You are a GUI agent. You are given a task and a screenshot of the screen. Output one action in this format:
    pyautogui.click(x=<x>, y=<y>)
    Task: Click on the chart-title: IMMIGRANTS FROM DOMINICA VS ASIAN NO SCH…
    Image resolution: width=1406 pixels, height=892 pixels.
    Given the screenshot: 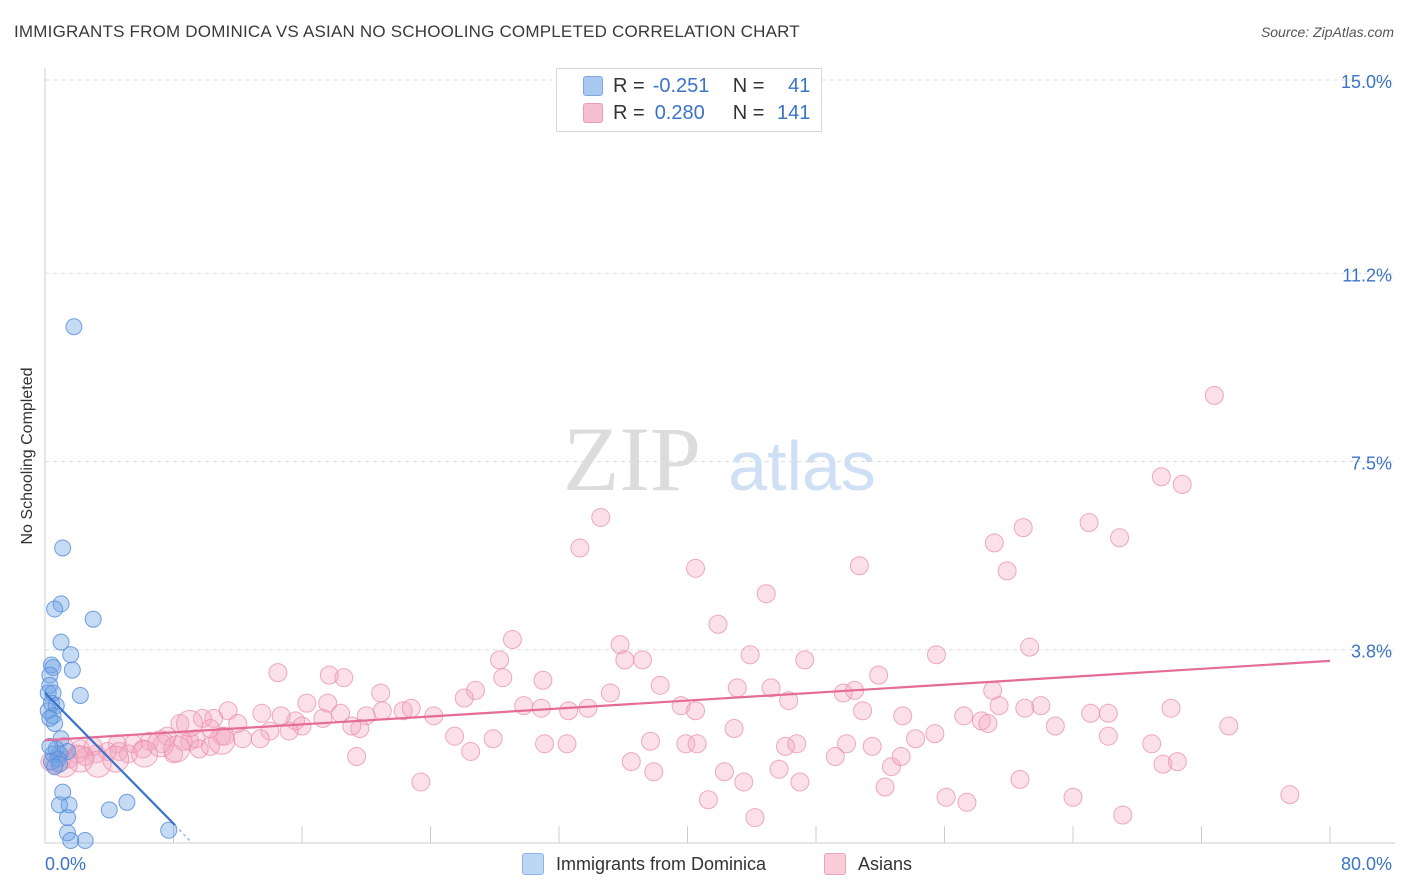 What is the action you would take?
    pyautogui.click(x=407, y=31)
    